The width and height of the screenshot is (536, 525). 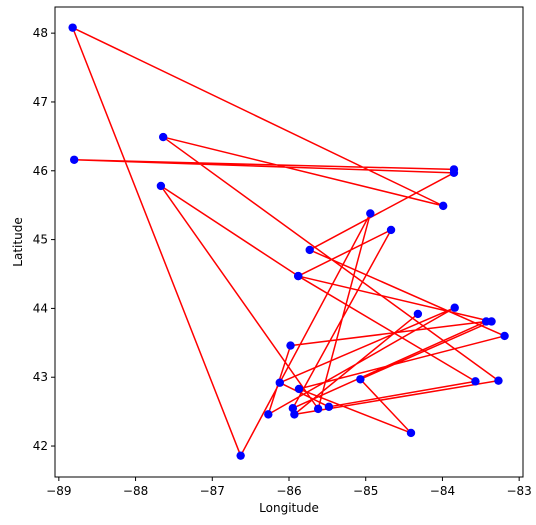 I want to click on y-tick-label: 47, so click(x=40, y=102).